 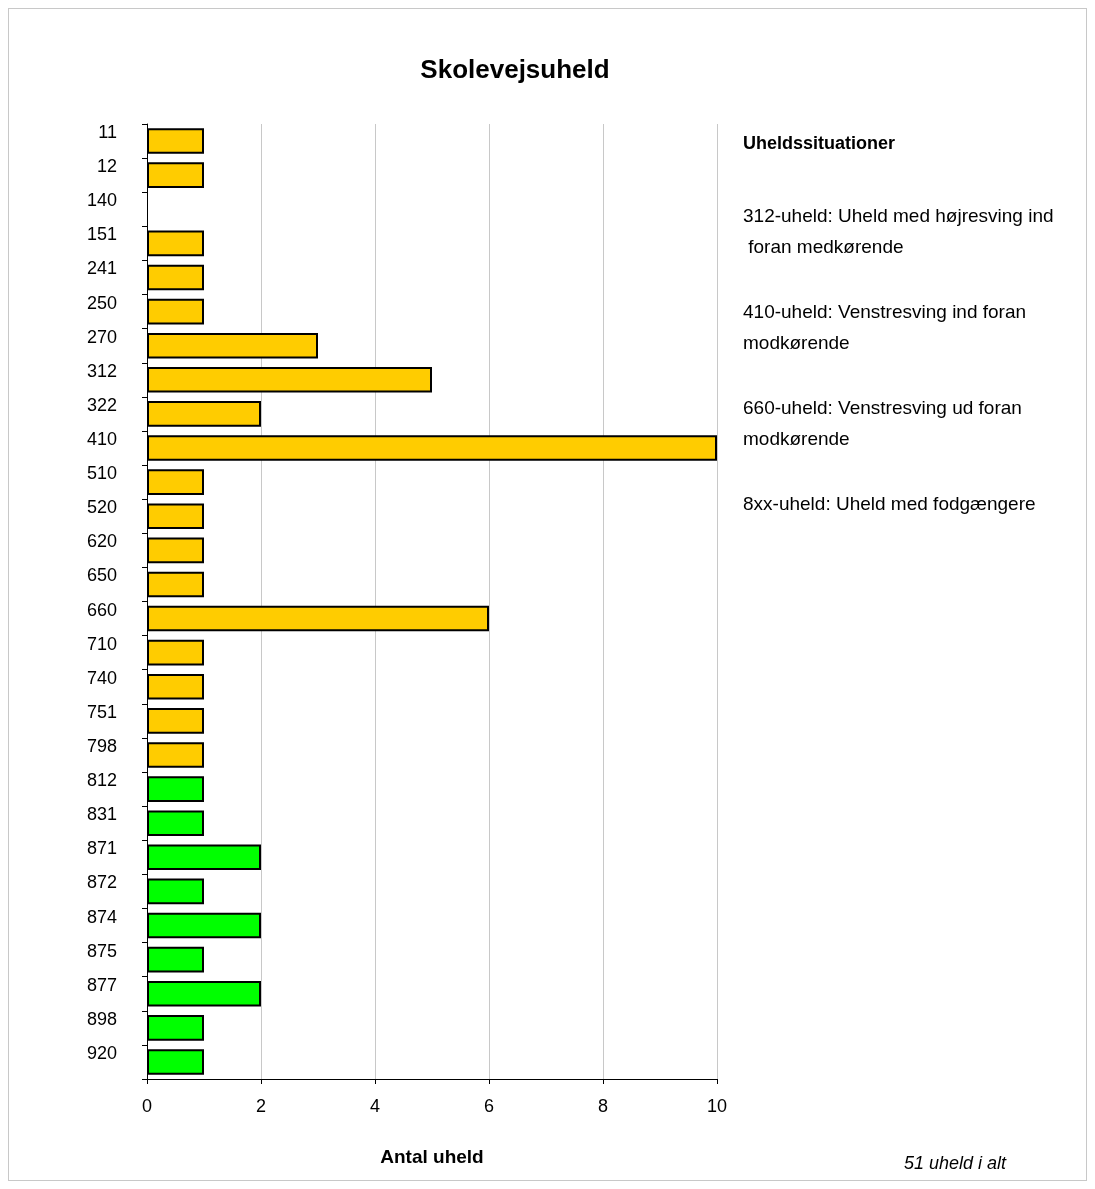 I want to click on y-tick-label: 740, so click(x=101, y=677).